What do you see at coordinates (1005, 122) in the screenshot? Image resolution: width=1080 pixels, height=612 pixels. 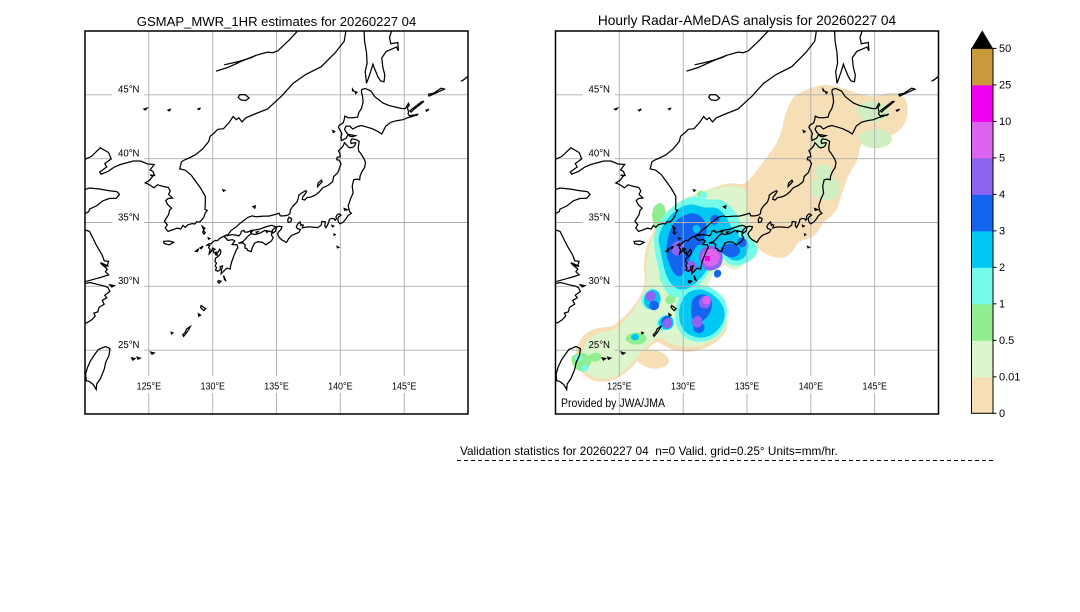 I see `svg-text: 10` at bounding box center [1005, 122].